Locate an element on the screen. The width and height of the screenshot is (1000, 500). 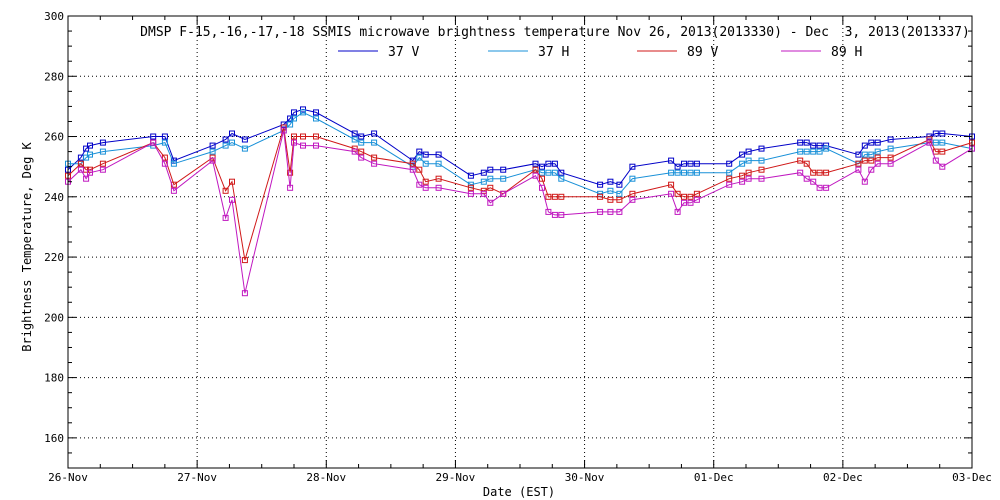
legend-item-37-v: 37 V is located at coordinates (378, 52).